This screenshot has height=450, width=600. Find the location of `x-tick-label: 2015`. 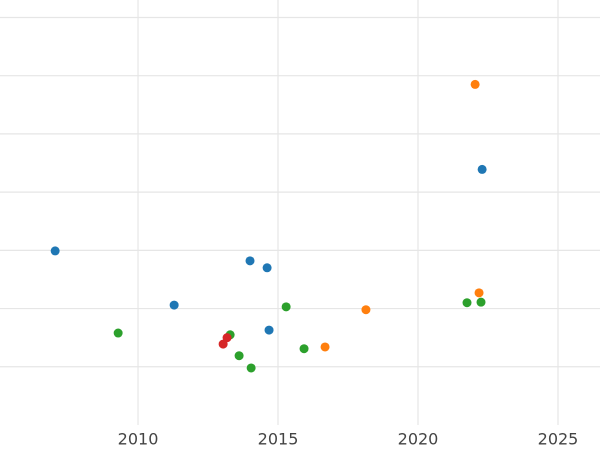

x-tick-label: 2015 is located at coordinates (278, 439).